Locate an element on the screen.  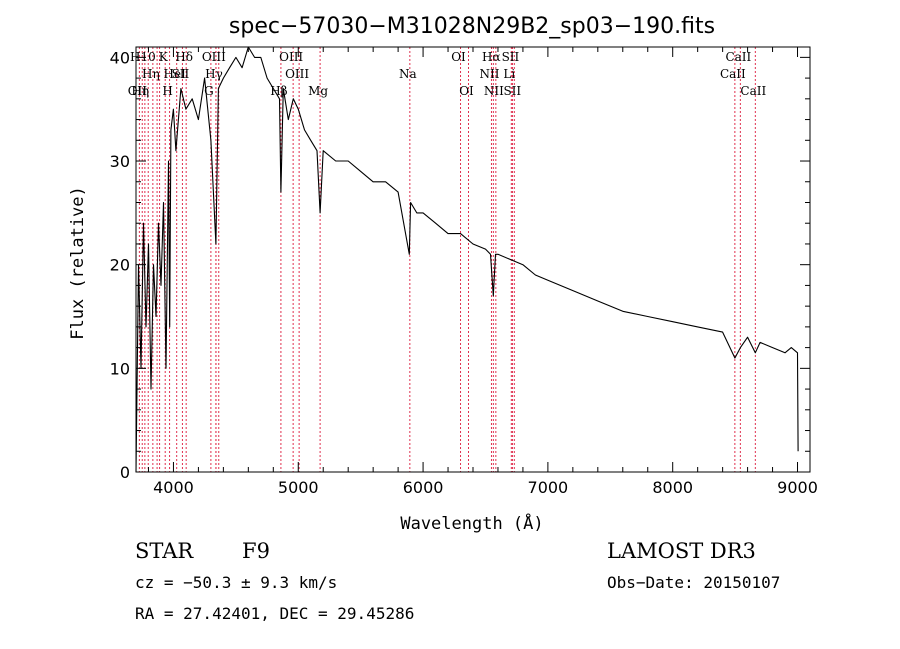
y-tick-label-10: 10 is located at coordinates (120, 368).